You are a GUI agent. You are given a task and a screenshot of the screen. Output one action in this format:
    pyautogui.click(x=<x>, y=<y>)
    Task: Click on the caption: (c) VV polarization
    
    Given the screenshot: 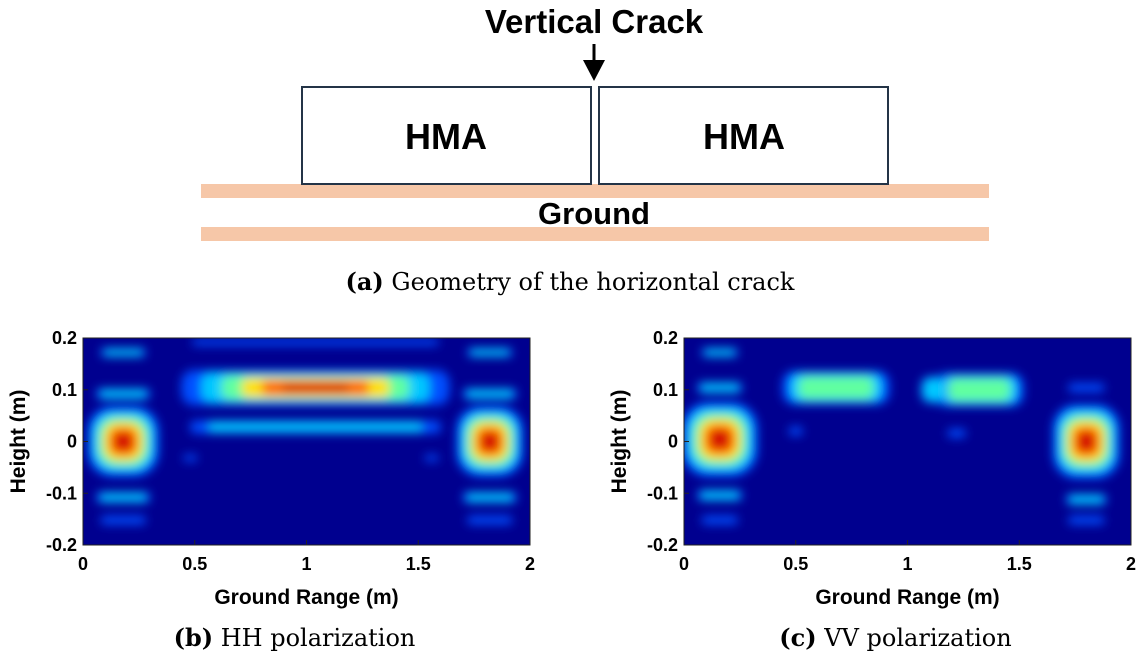 What is the action you would take?
    pyautogui.click(x=895, y=637)
    